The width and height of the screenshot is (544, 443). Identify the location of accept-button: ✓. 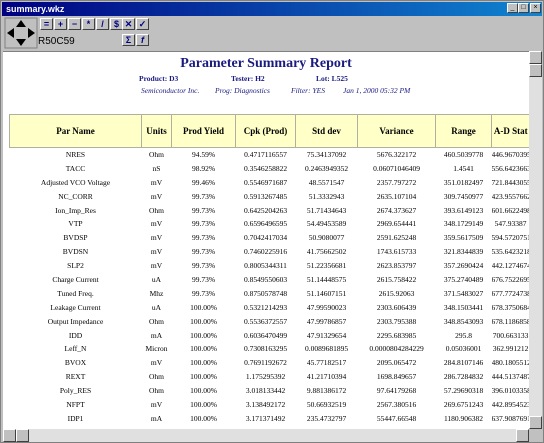
(142, 24).